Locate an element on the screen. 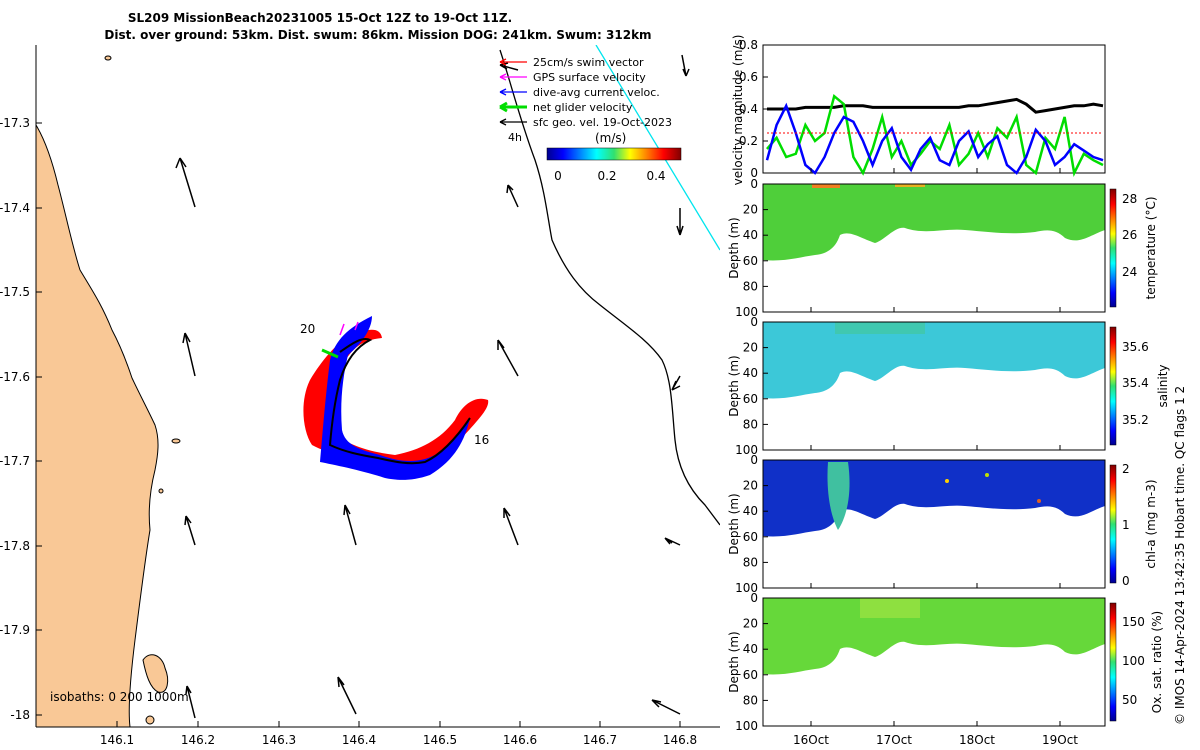 This screenshot has height=750, width=1200. chla-cbar-tick: 2 is located at coordinates (1126, 469).